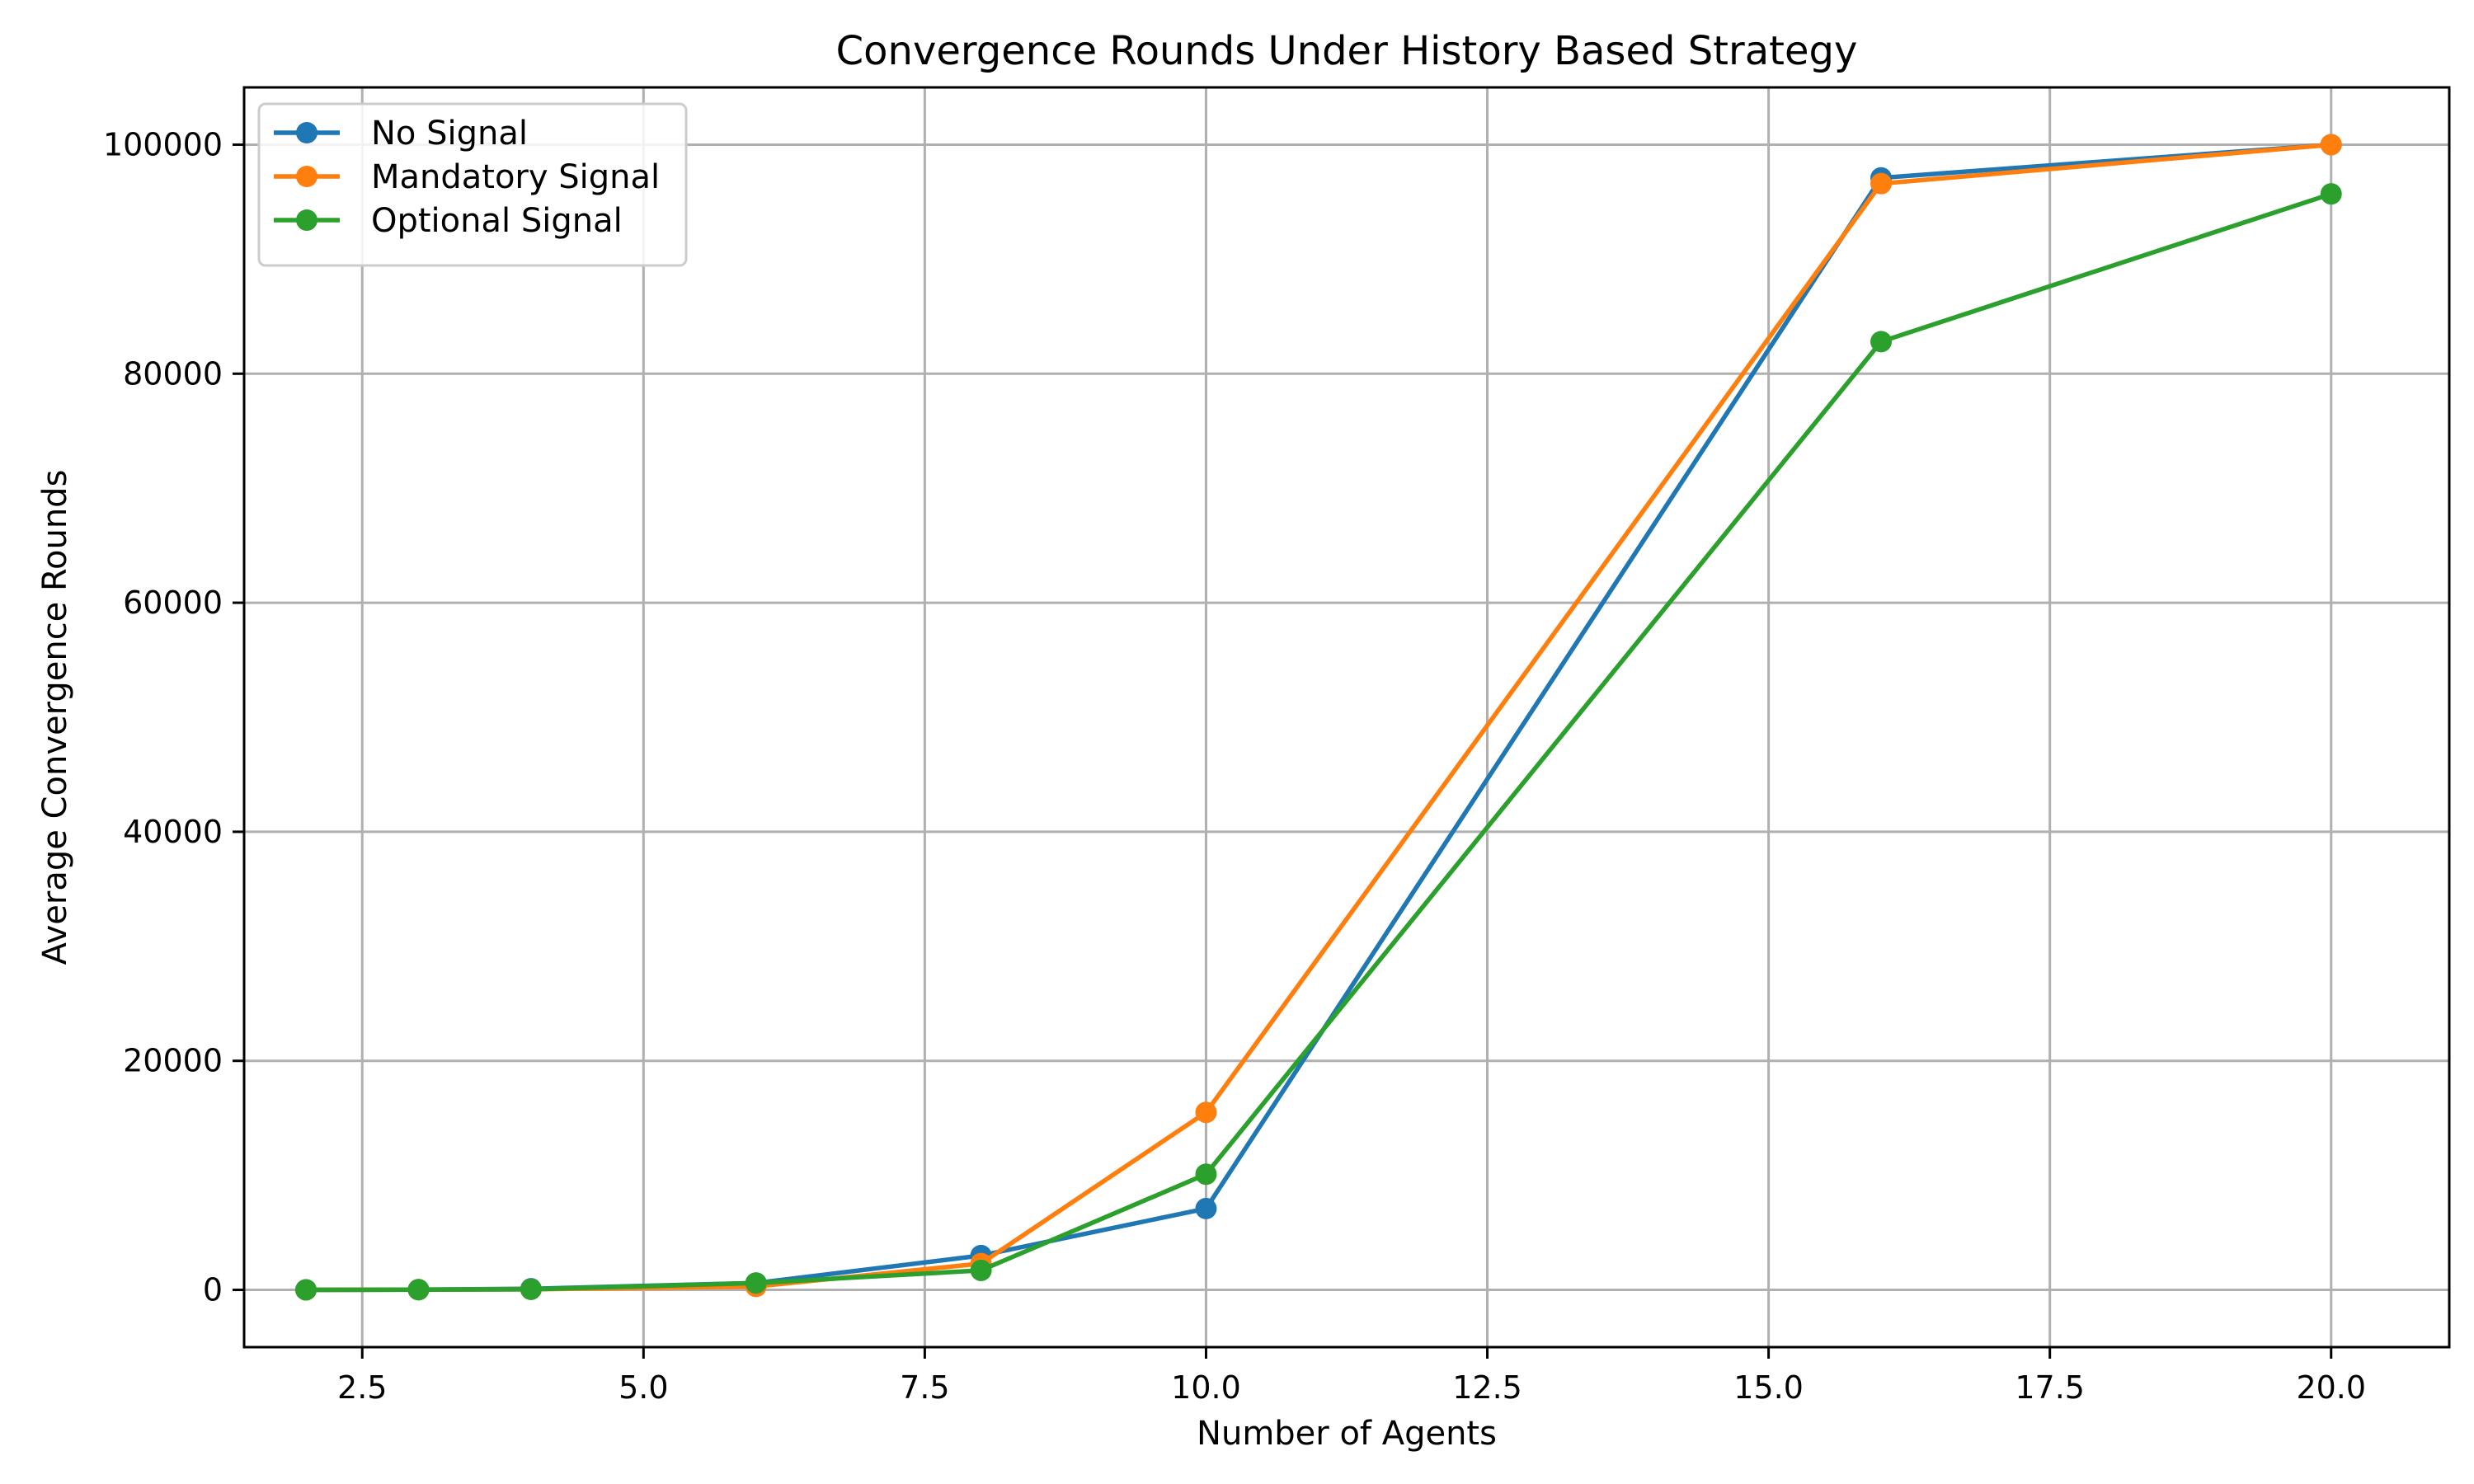  What do you see at coordinates (173, 1061) in the screenshot?
I see `y-tick-label: 20000` at bounding box center [173, 1061].